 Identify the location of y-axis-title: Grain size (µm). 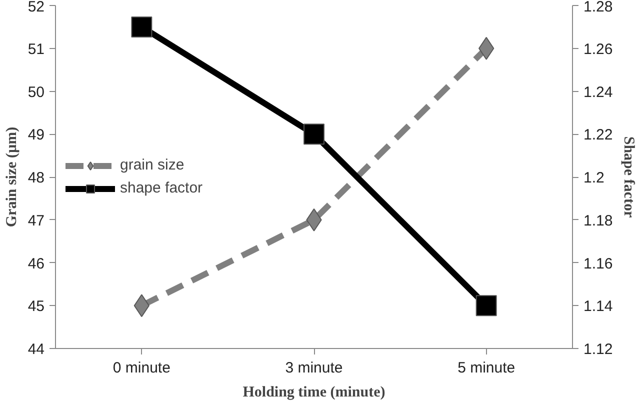
(12, 177).